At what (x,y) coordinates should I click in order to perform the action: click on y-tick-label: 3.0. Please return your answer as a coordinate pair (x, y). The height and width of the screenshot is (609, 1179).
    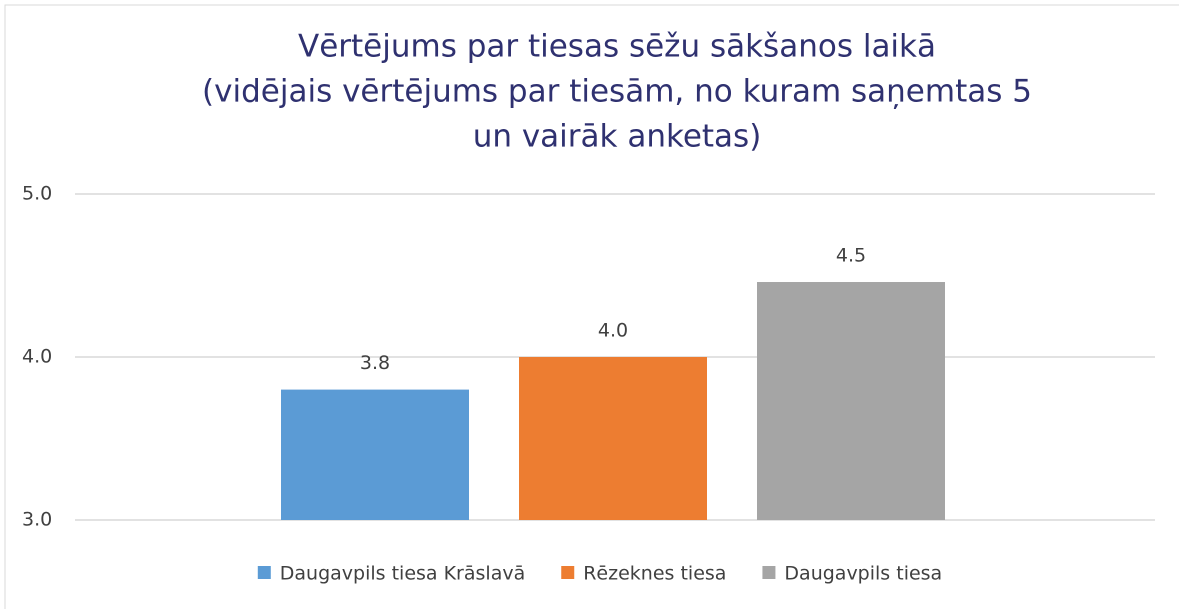
    Looking at the image, I should click on (37, 520).